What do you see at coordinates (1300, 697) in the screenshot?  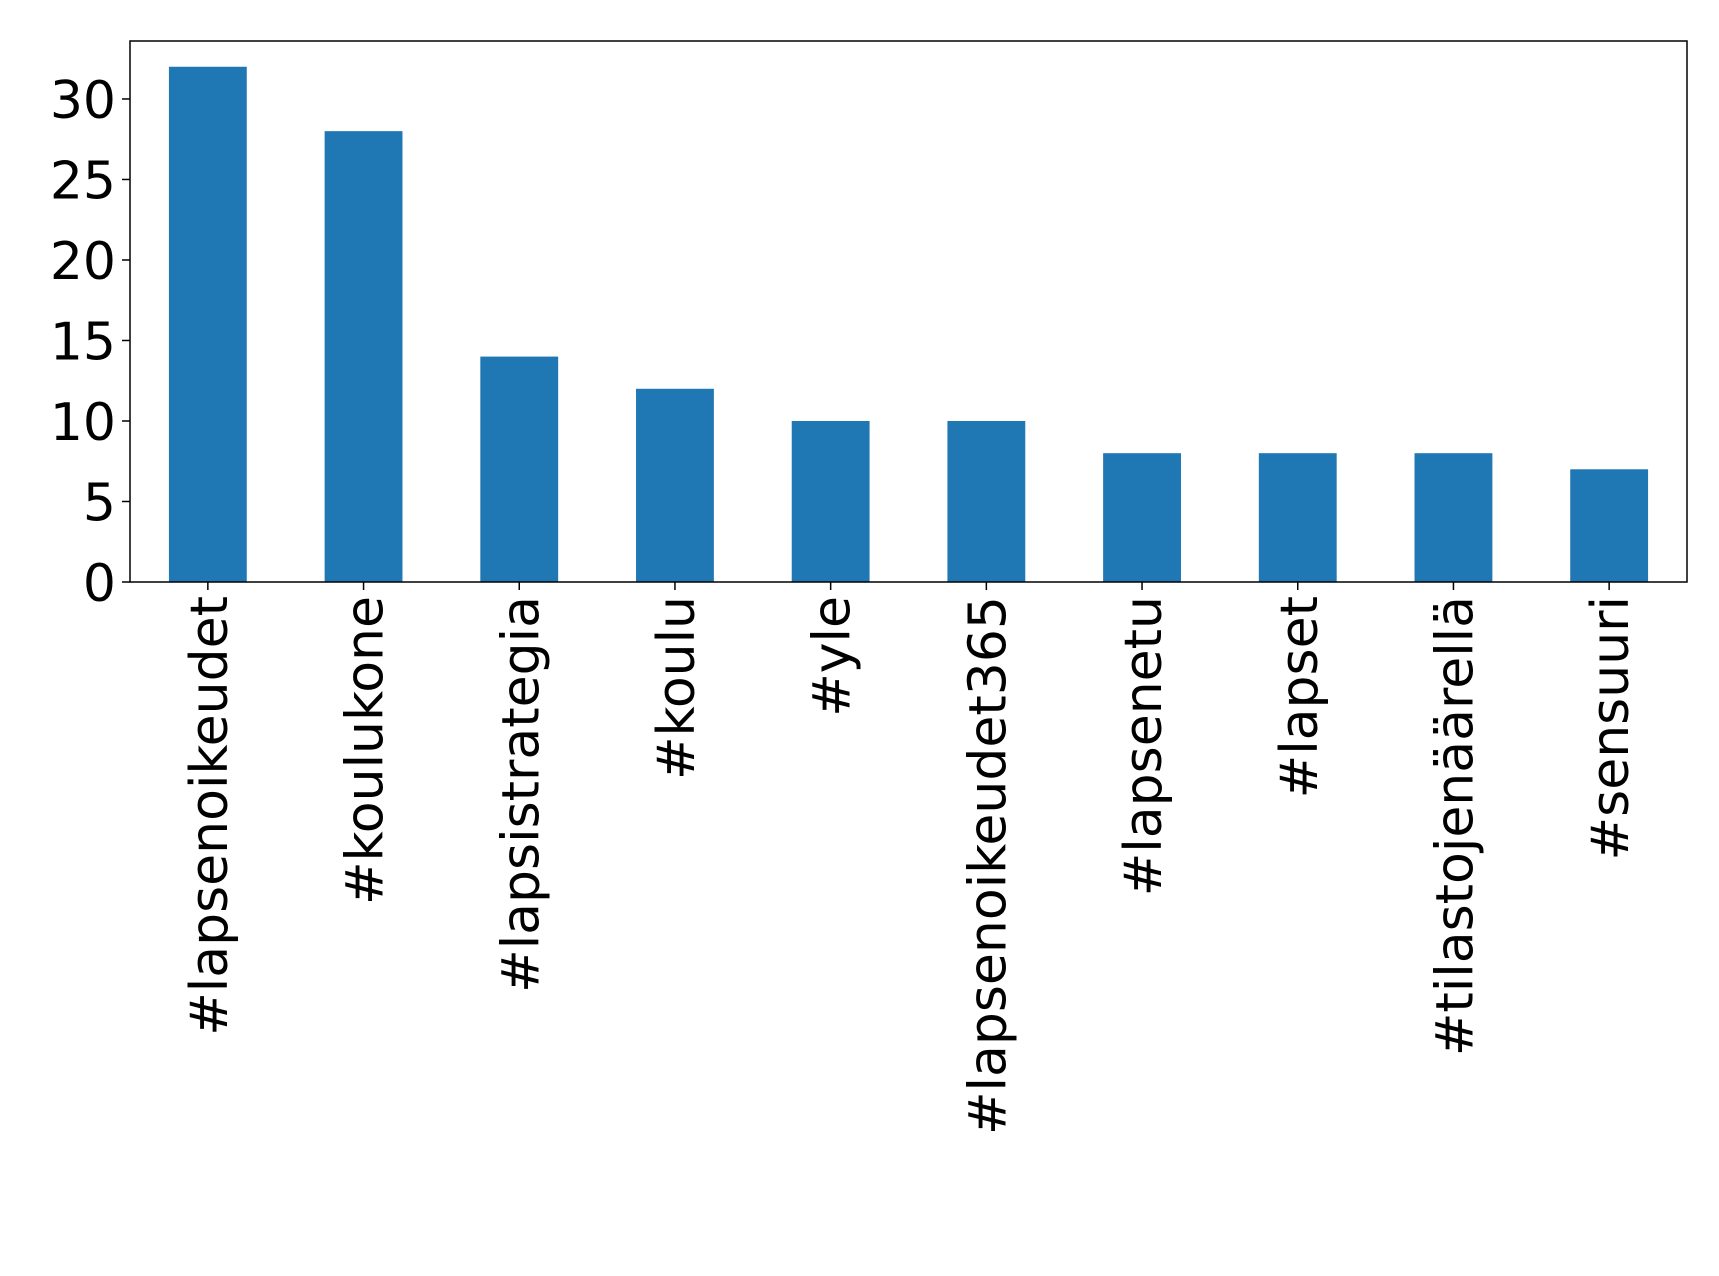 I see `x-tick-label: #lapset` at bounding box center [1300, 697].